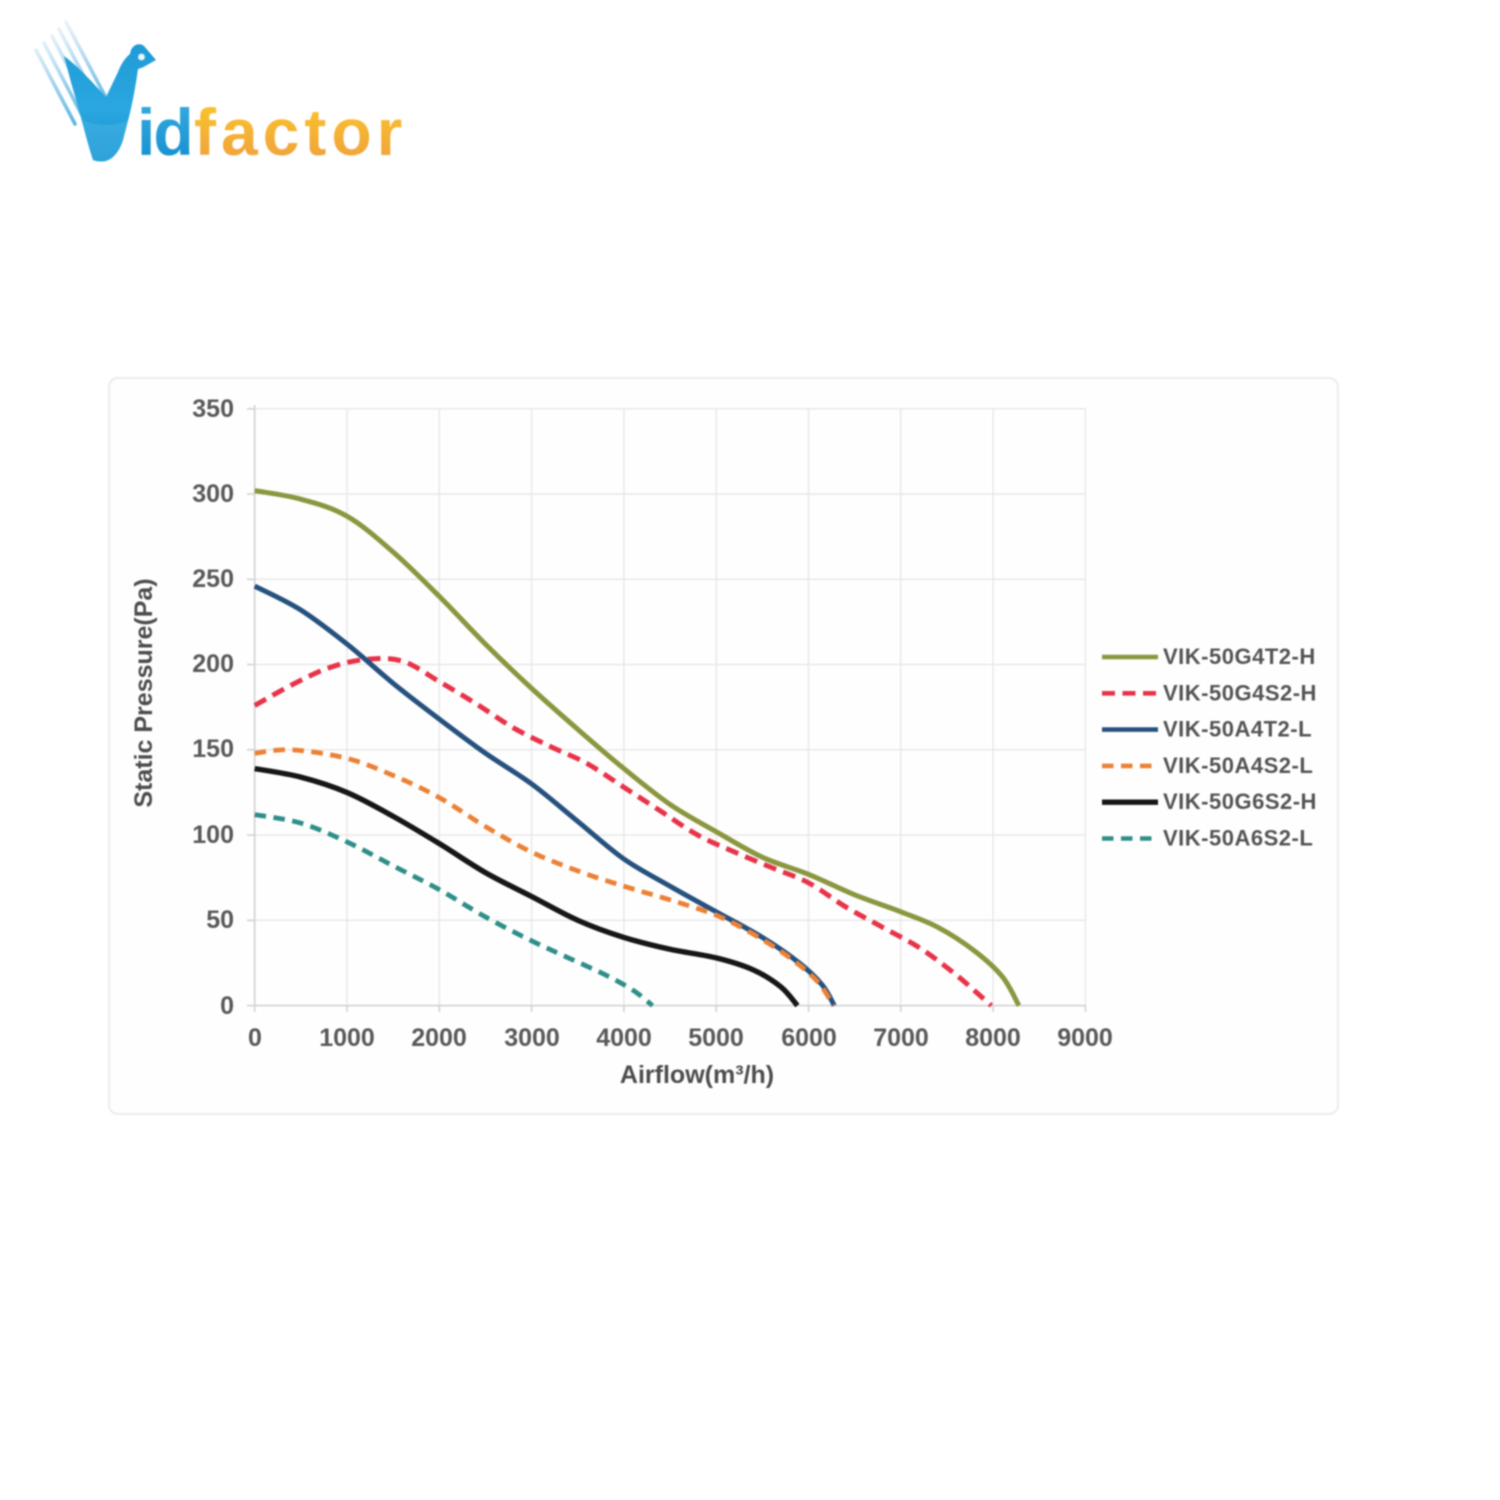  What do you see at coordinates (1240, 801) in the screenshot?
I see `svg-text: VIK-50G6S2-H` at bounding box center [1240, 801].